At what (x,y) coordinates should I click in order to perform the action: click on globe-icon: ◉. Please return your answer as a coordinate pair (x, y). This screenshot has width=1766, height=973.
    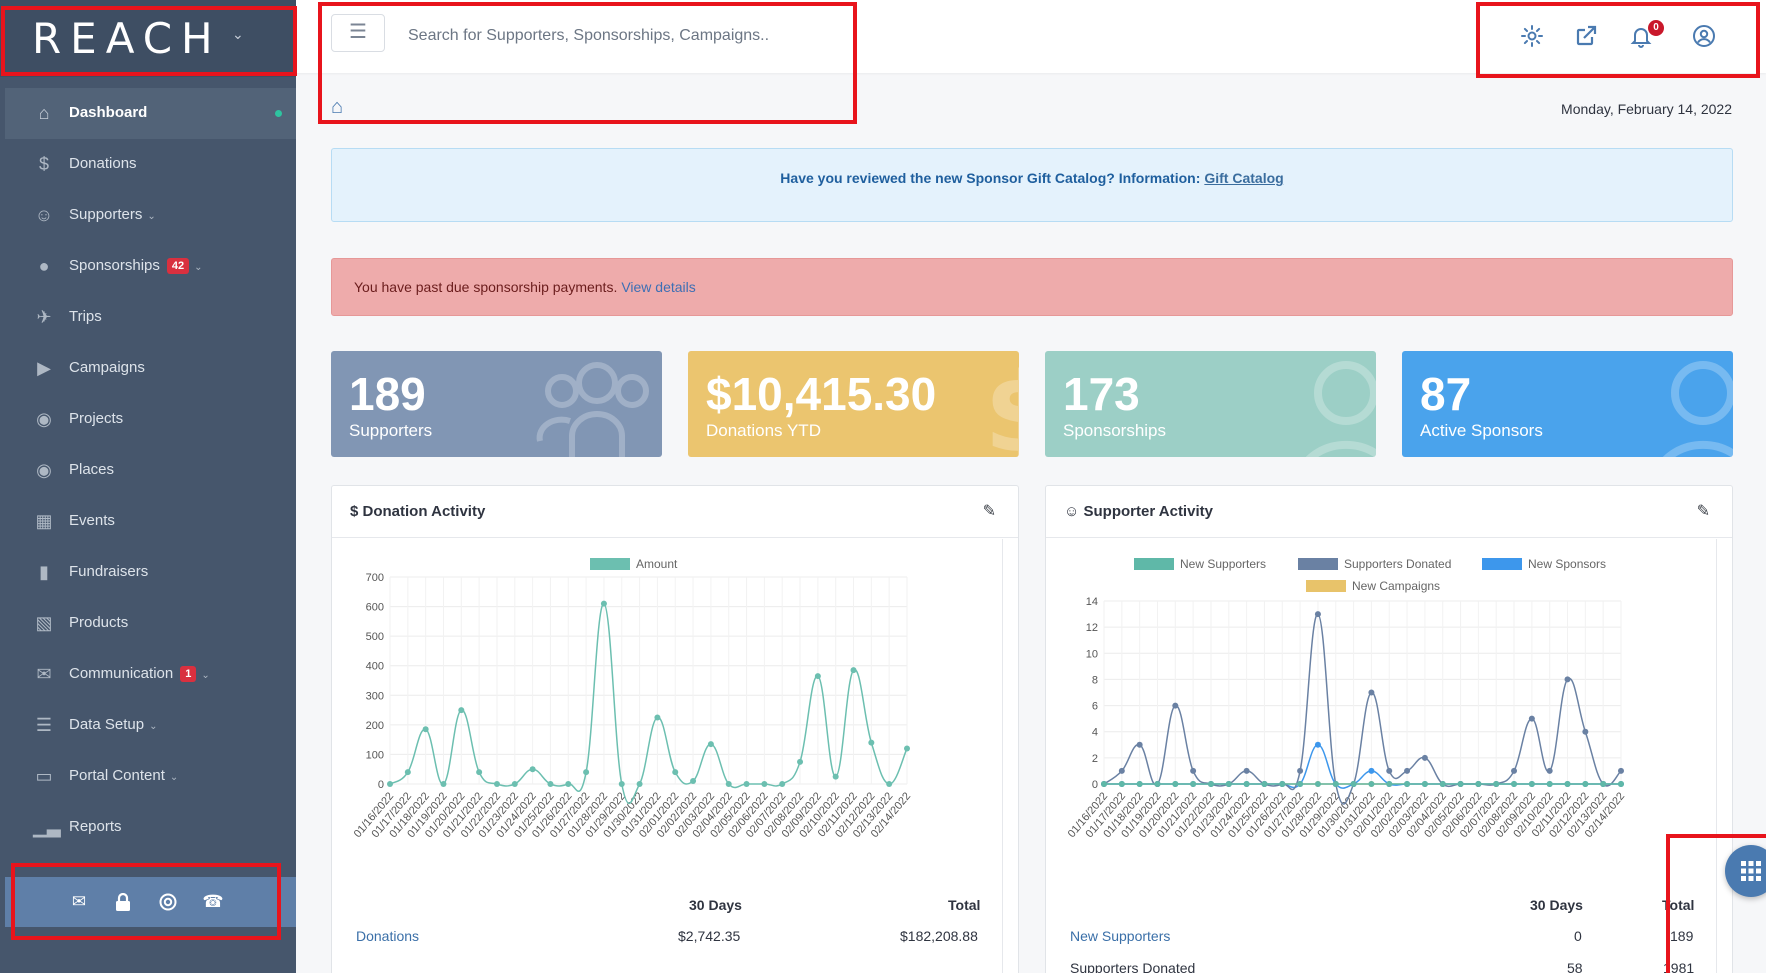
    Looking at the image, I should click on (44, 419).